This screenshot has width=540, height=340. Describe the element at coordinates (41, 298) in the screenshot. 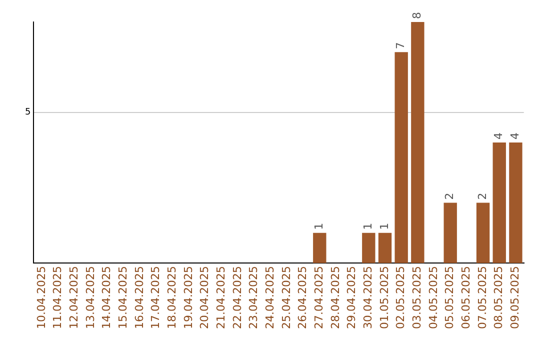

I see `x-tick-label: 10.04.2025` at that location.